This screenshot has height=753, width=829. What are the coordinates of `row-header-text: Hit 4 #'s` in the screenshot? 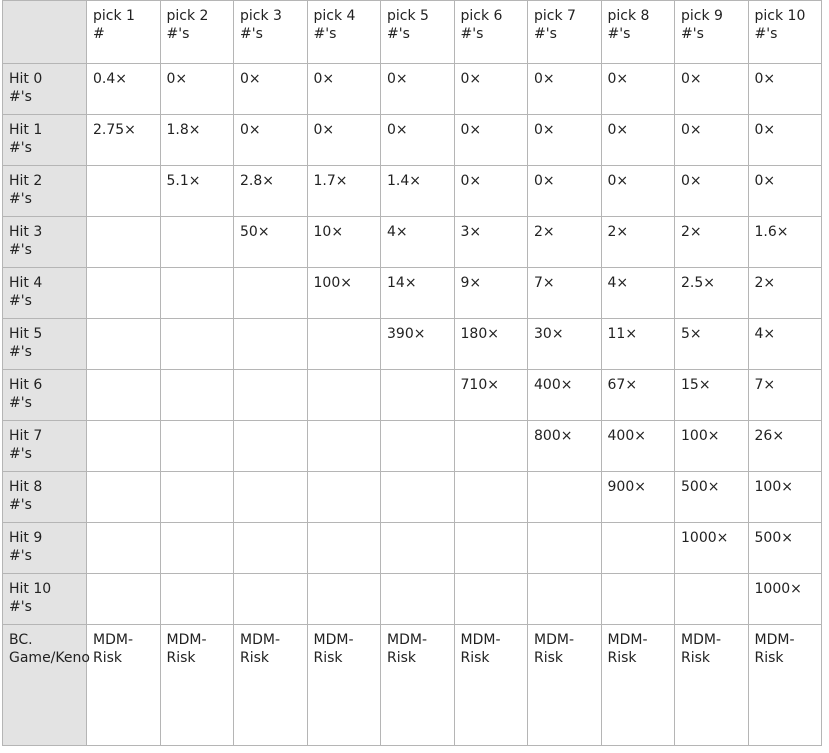 It's located at (26, 292).